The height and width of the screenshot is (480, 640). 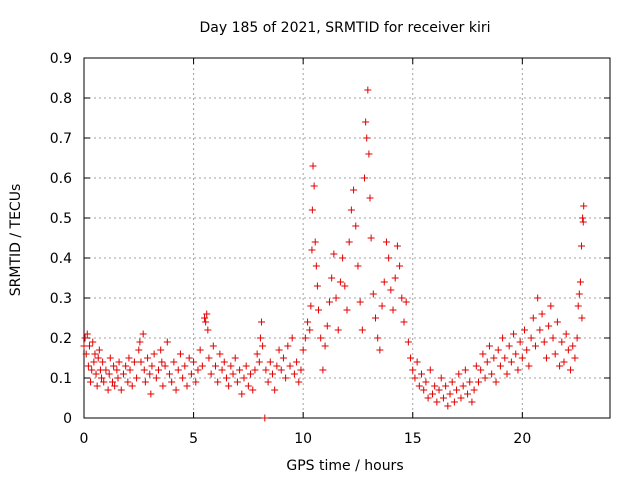 I want to click on y-tick-label: 0, so click(x=67, y=419).